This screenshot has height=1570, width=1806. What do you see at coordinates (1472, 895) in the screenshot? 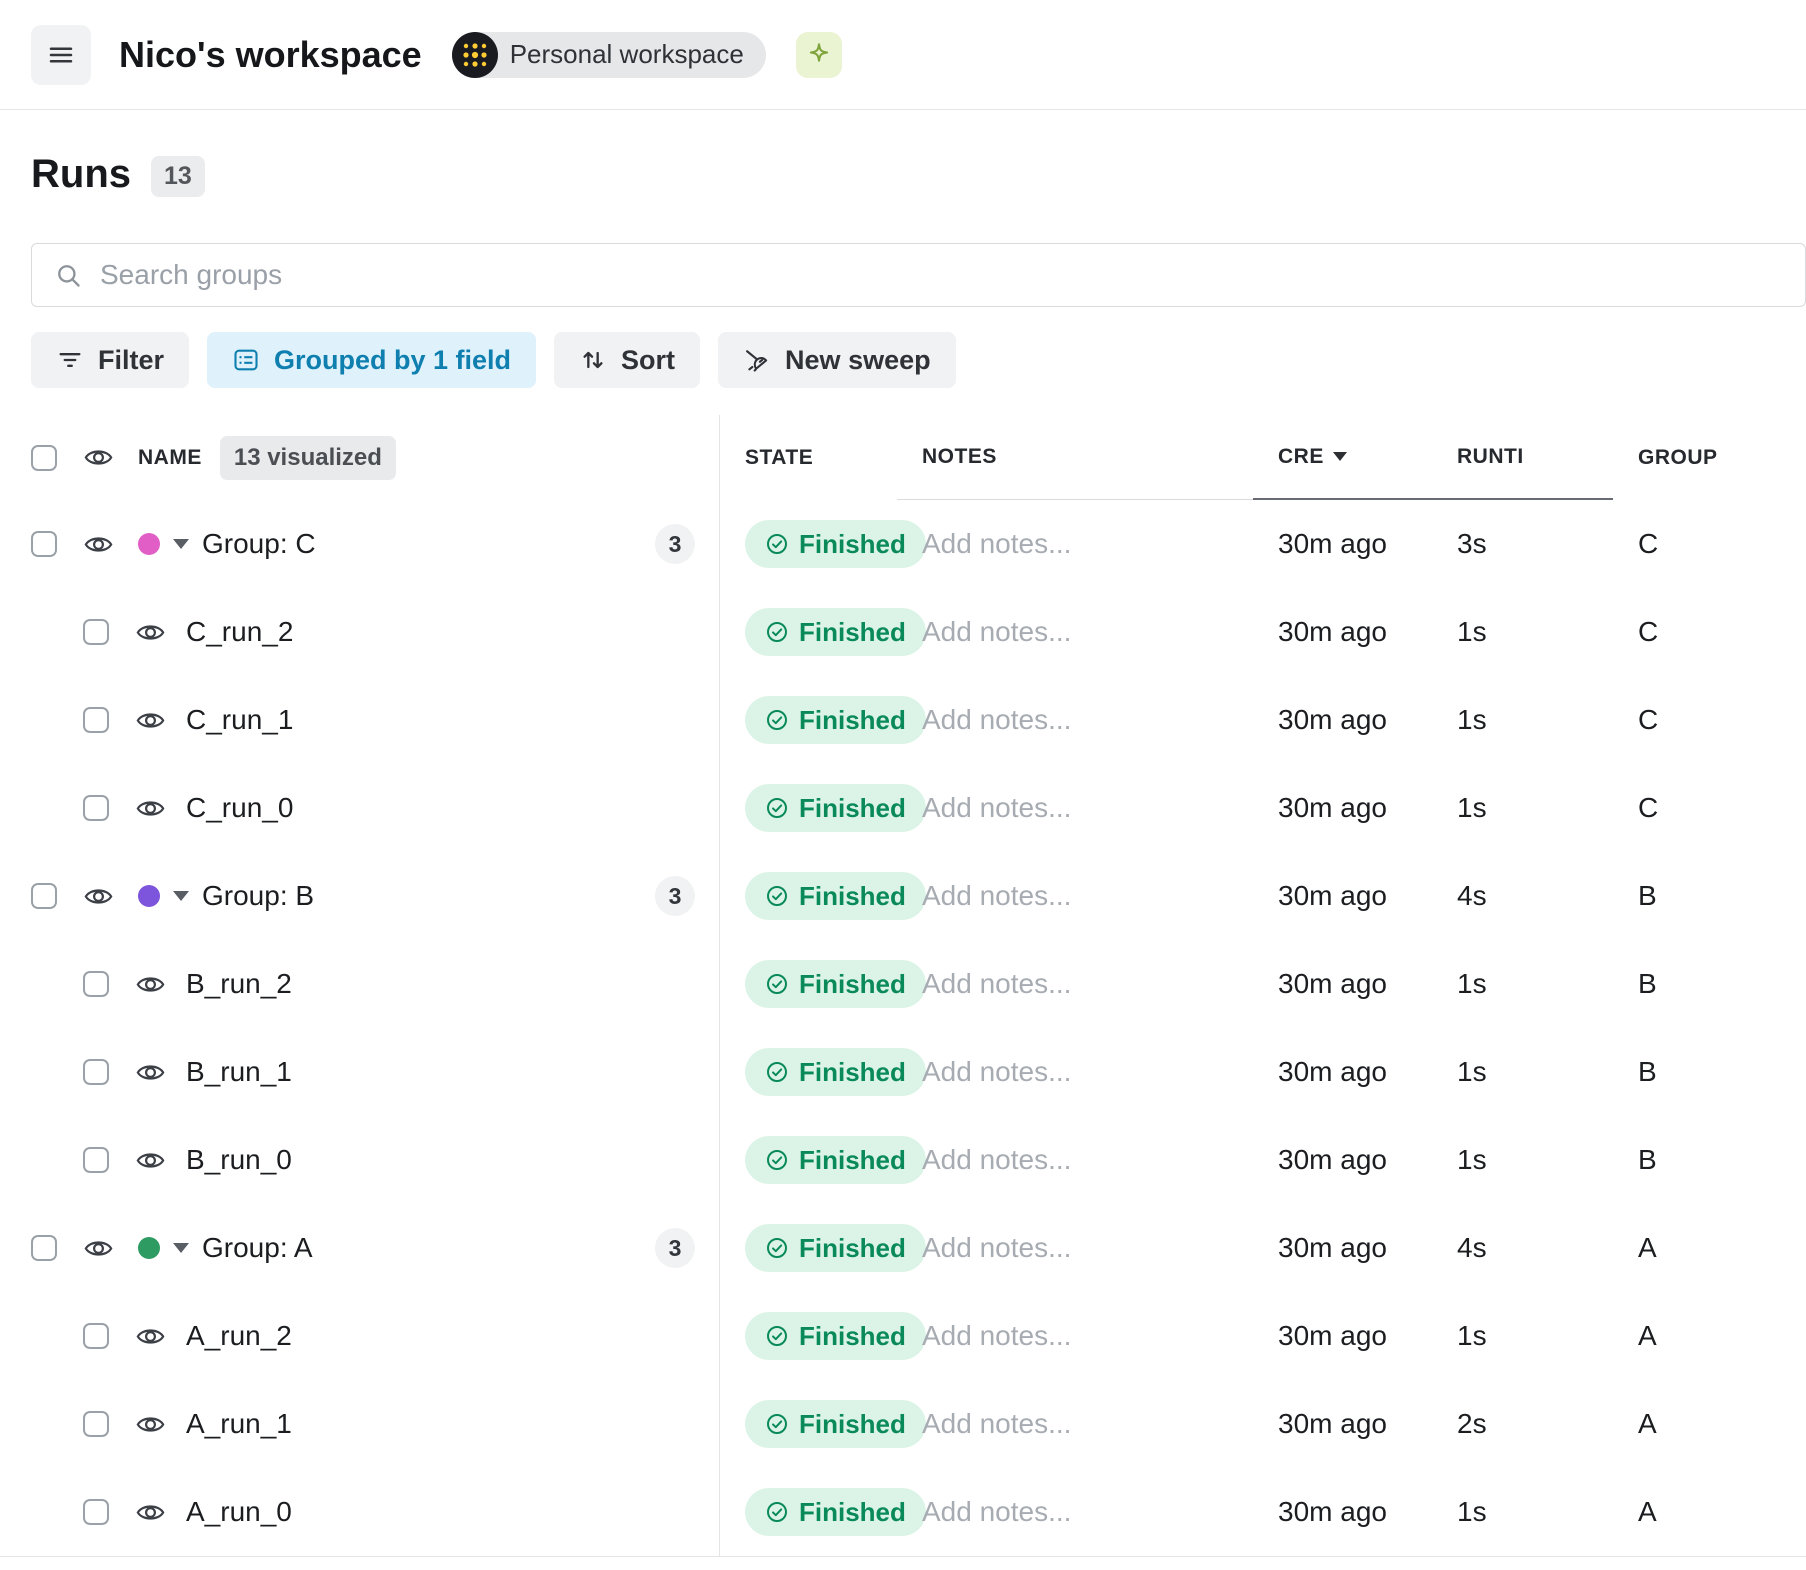
I see `runtime-cell: 4s` at bounding box center [1472, 895].